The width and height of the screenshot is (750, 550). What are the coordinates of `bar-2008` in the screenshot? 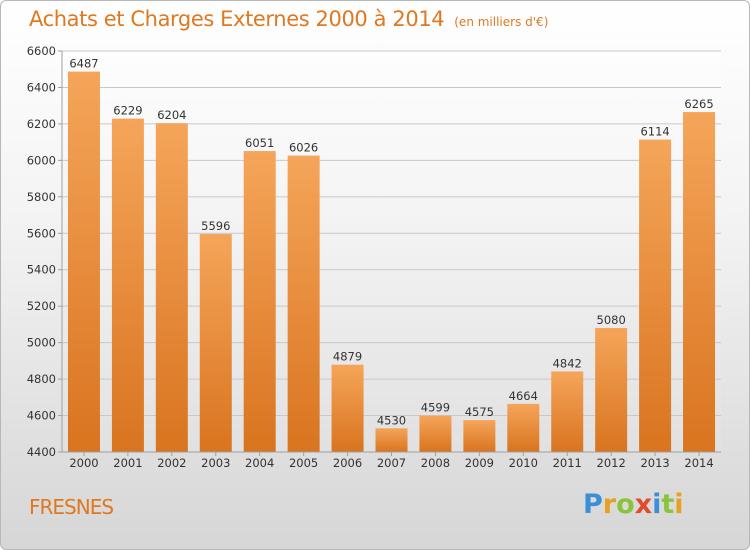 It's located at (435, 433).